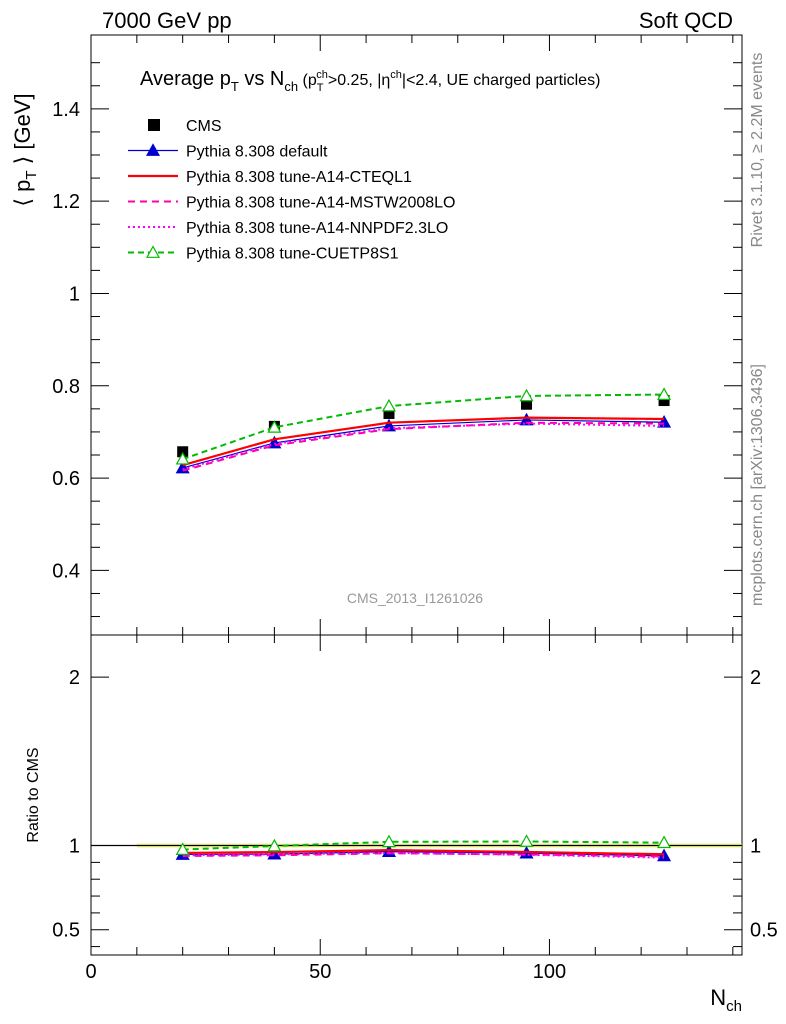 Image resolution: width=786 pixels, height=1024 pixels. Describe the element at coordinates (549, 972) in the screenshot. I see `x-tick-label: 100` at that location.